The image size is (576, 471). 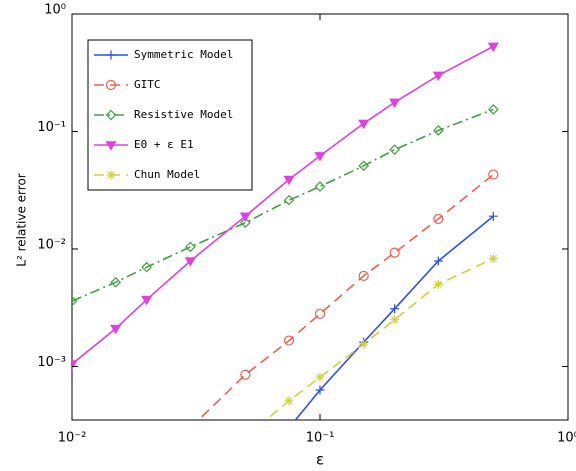 I want to click on y-tick-label: 10⁻³, so click(x=51, y=362).